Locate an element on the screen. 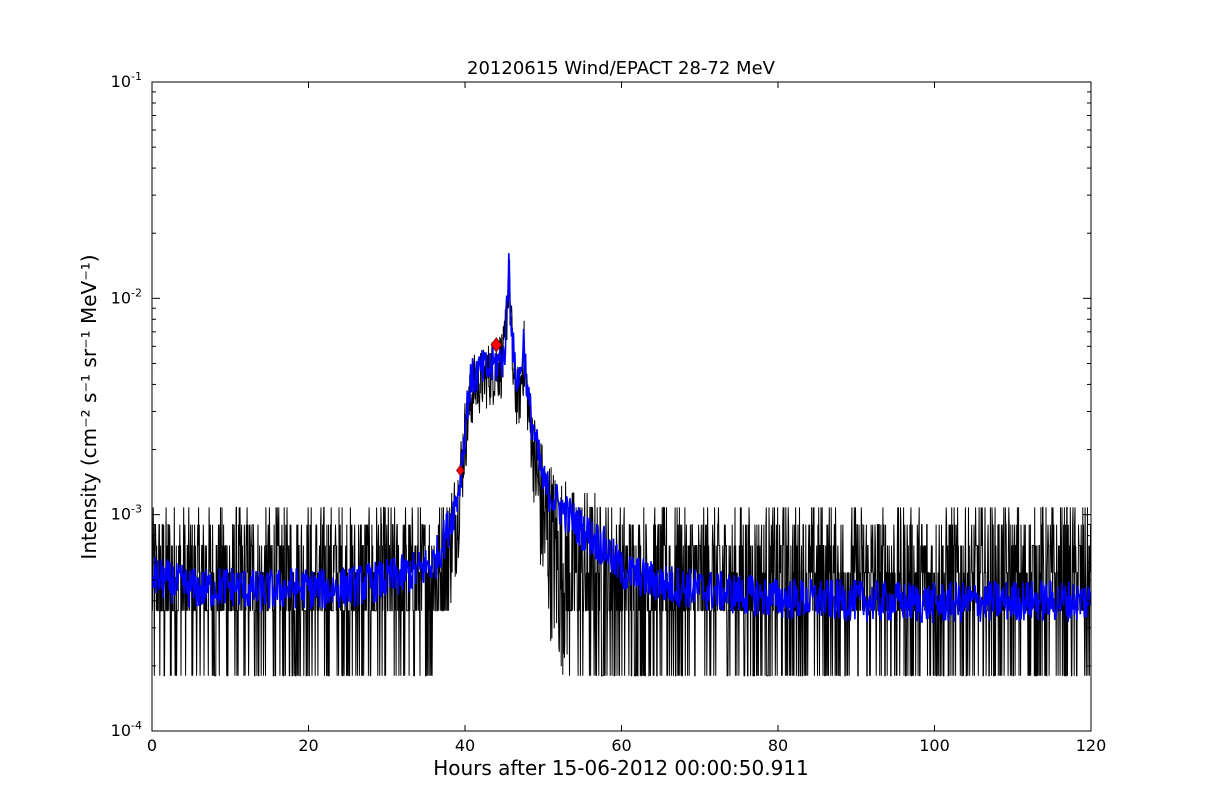 This screenshot has width=1212, height=812. x-tick-label: 120 is located at coordinates (1091, 745).